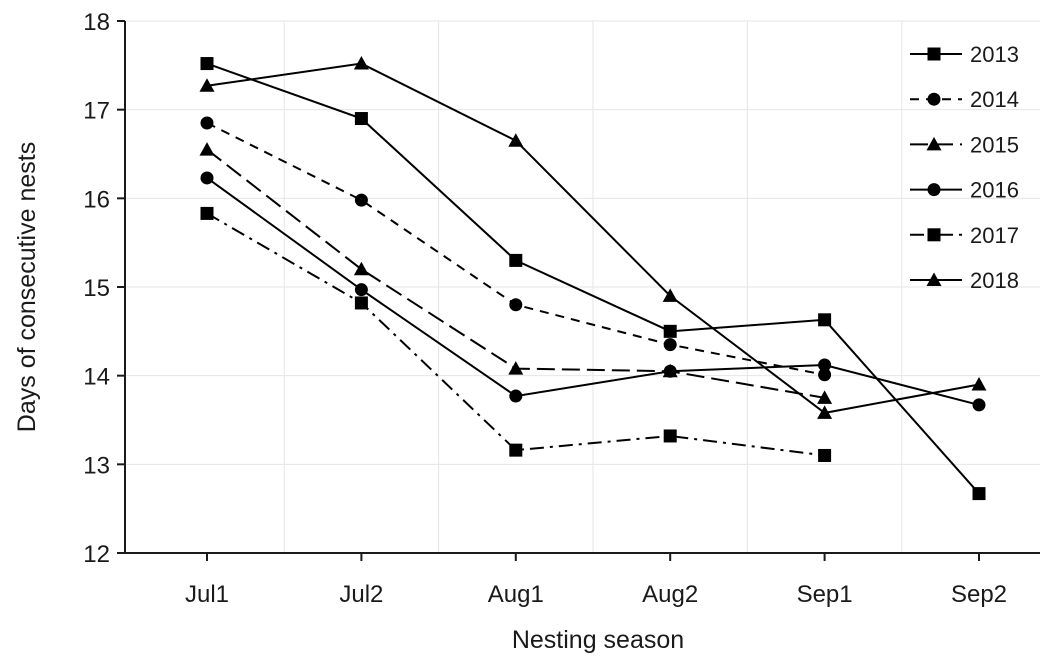 The width and height of the screenshot is (1046, 659). I want to click on x-tick-label: Jul1, so click(207, 594).